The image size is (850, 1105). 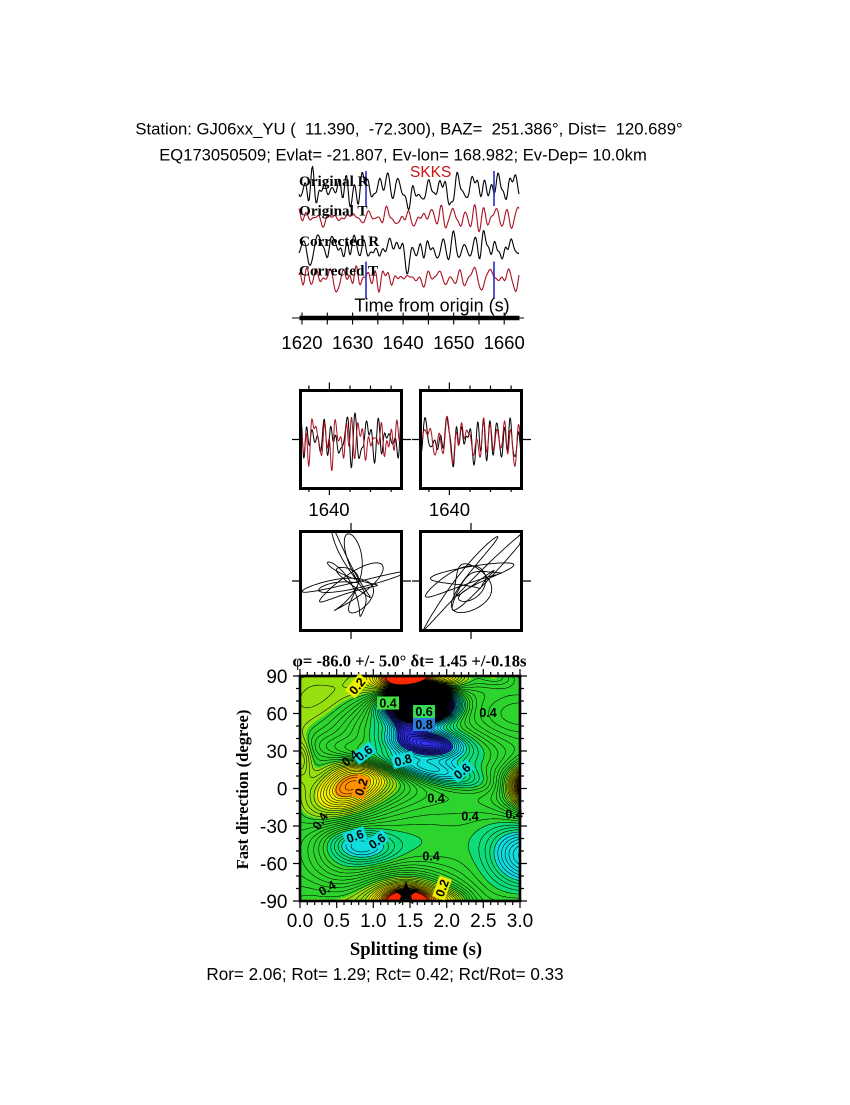 I want to click on svg-text: -60, so click(x=273, y=864).